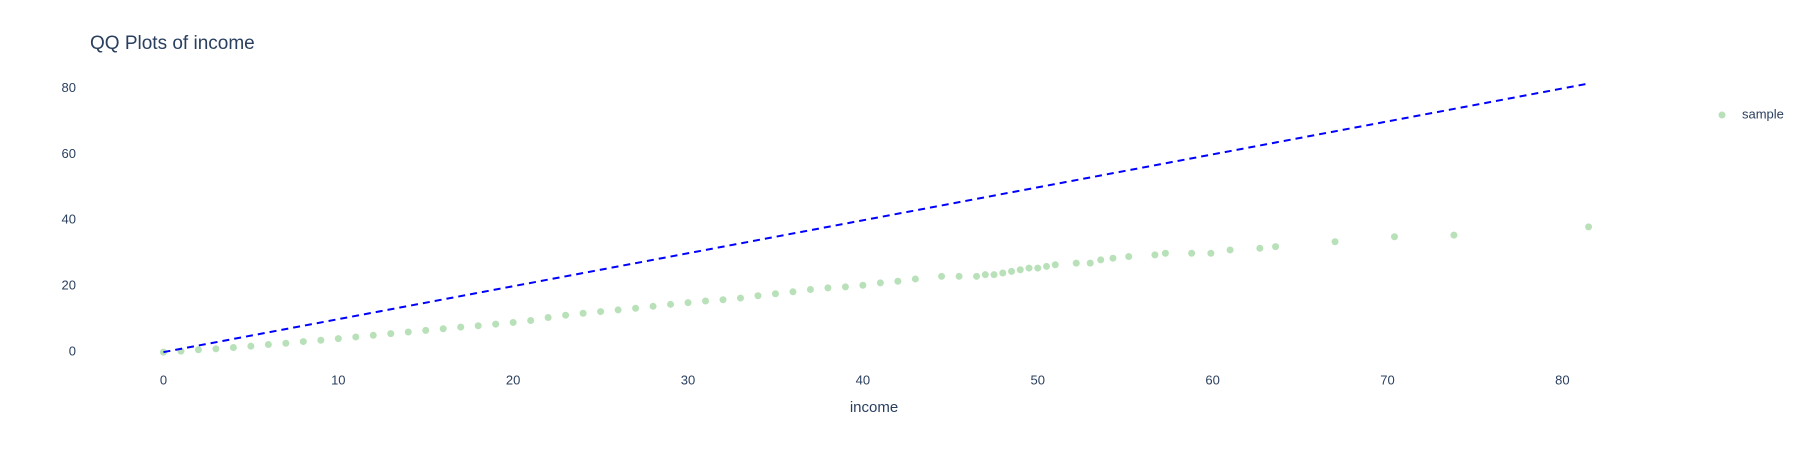 This screenshot has width=1803, height=450. Describe the element at coordinates (1038, 379) in the screenshot. I see `x-tick-label: 50` at that location.